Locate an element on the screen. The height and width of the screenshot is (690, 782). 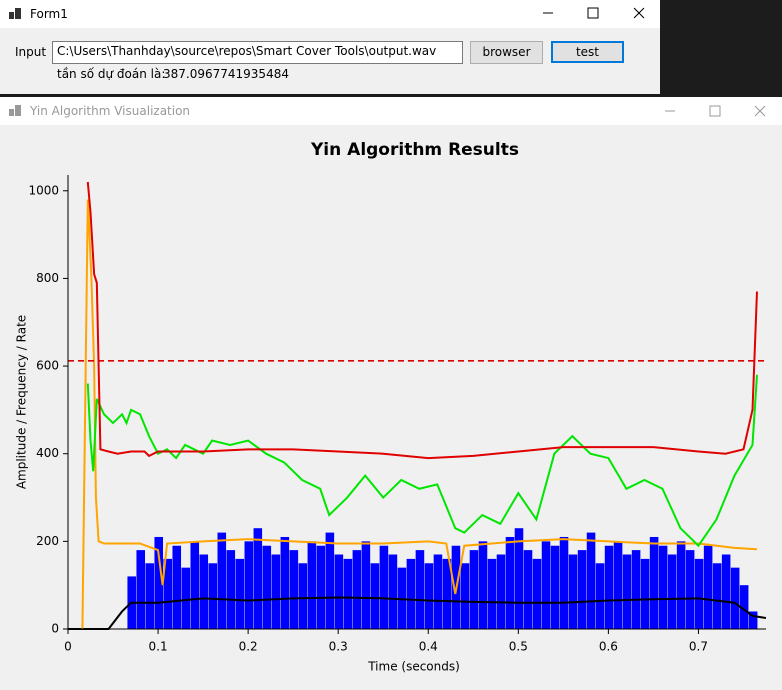
browse-button: browser is located at coordinates (506, 52).